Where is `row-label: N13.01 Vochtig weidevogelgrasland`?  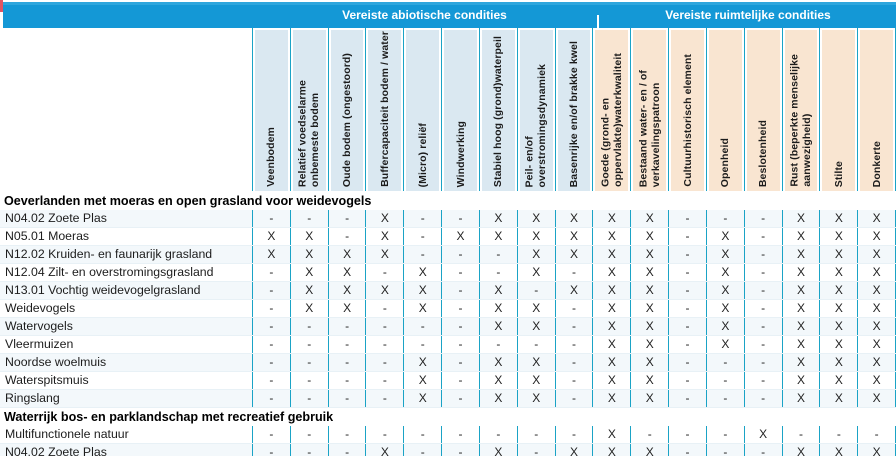
row-label: N13.01 Vochtig weidevogelgrasland is located at coordinates (103, 290).